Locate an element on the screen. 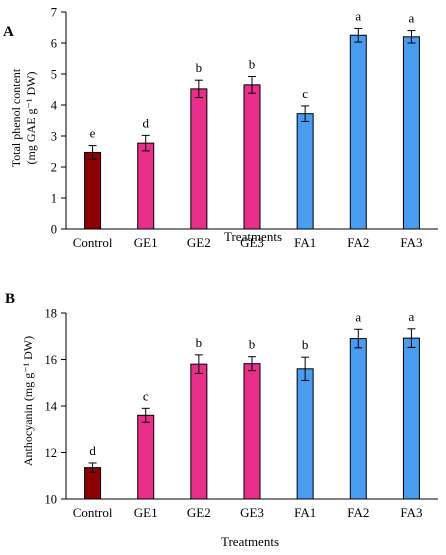 The width and height of the screenshot is (446, 555). panel-a-significance-label: c is located at coordinates (305, 93).